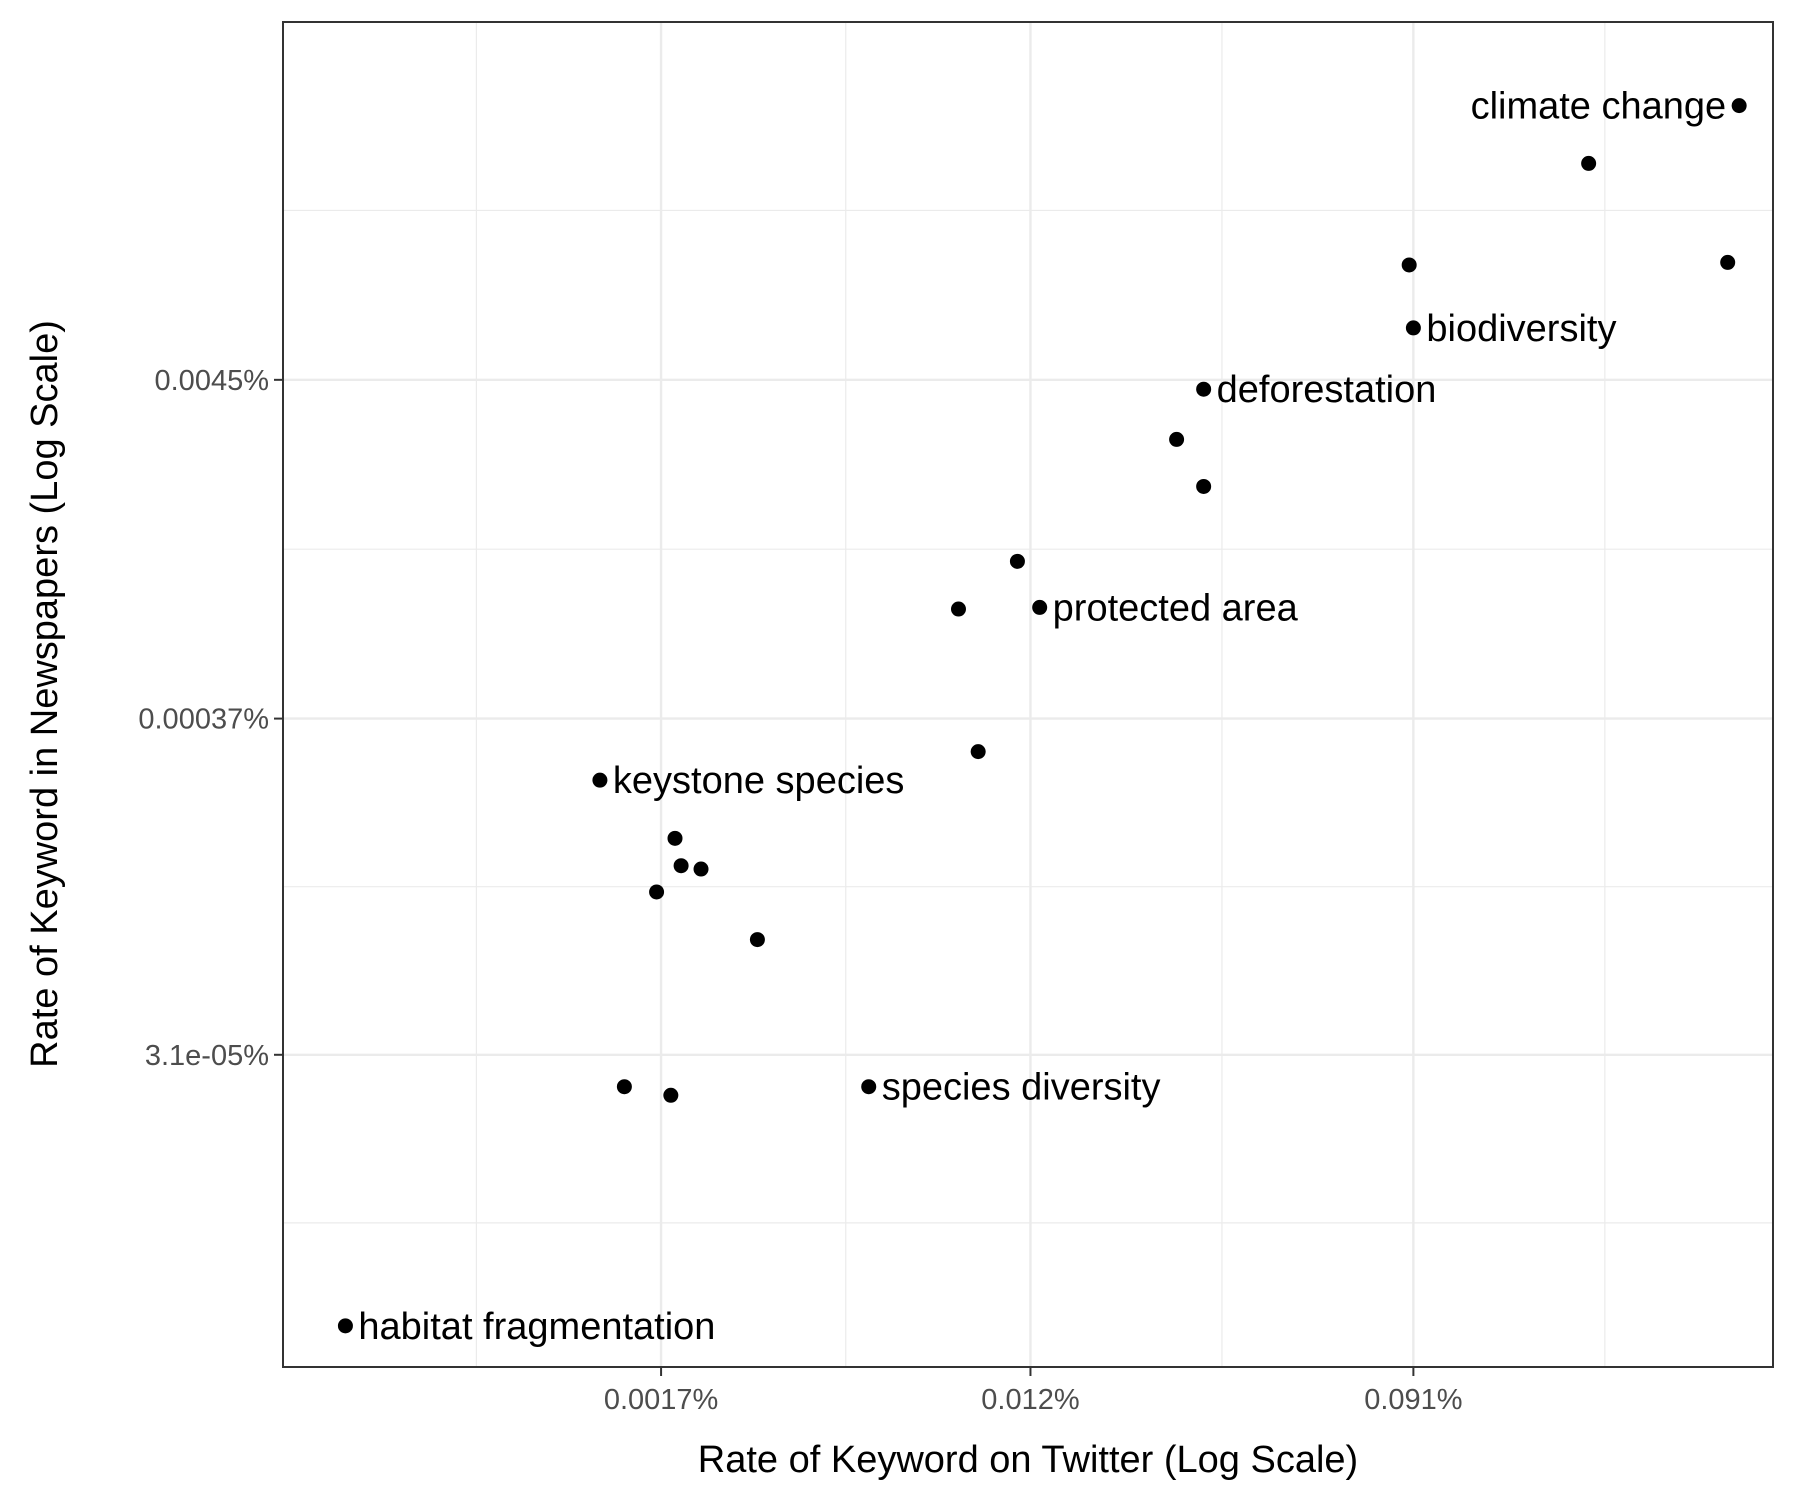 This screenshot has width=1800, height=1505. I want to click on x-tick-label: 0.012%, so click(1030, 1400).